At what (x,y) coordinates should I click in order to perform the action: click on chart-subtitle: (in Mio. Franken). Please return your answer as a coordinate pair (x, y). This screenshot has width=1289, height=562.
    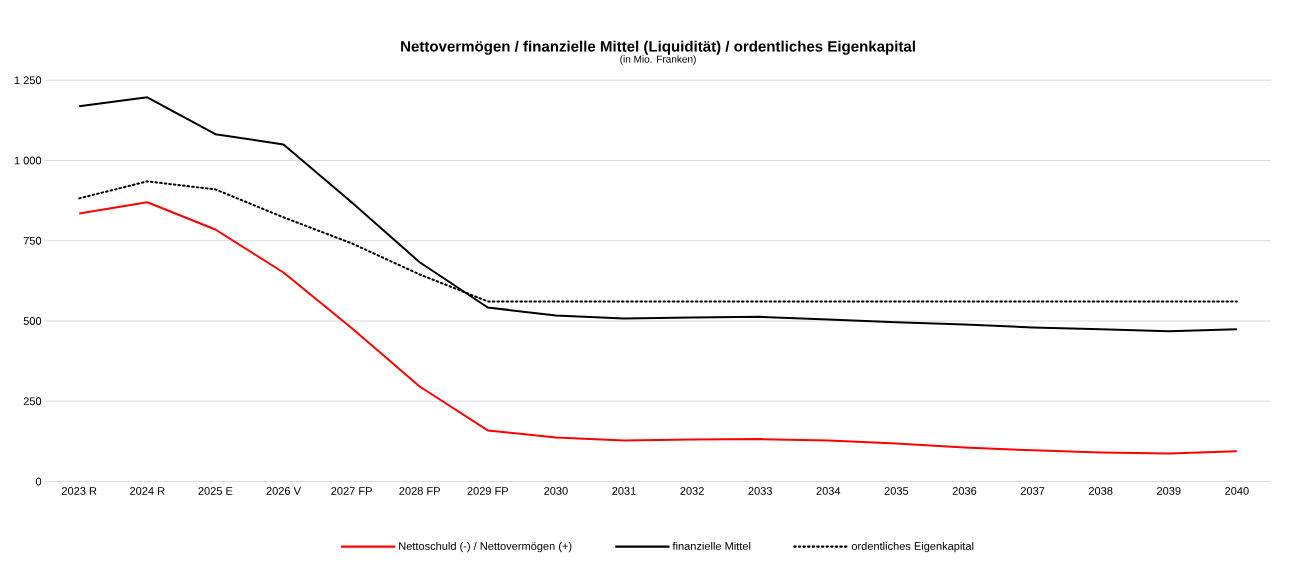
    Looking at the image, I should click on (658, 60).